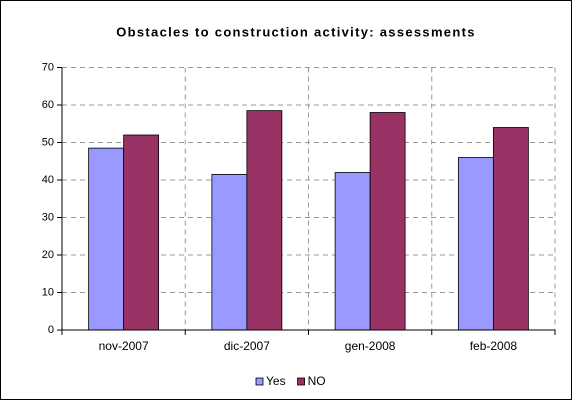 This screenshot has width=572, height=400. I want to click on legend-label: NO, so click(317, 381).